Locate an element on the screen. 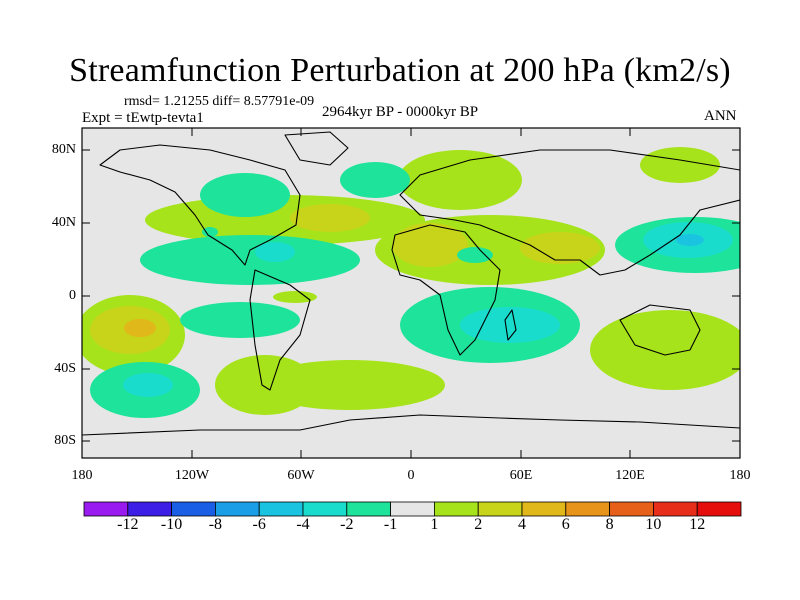  coast-antarctica is located at coordinates (411, 425).